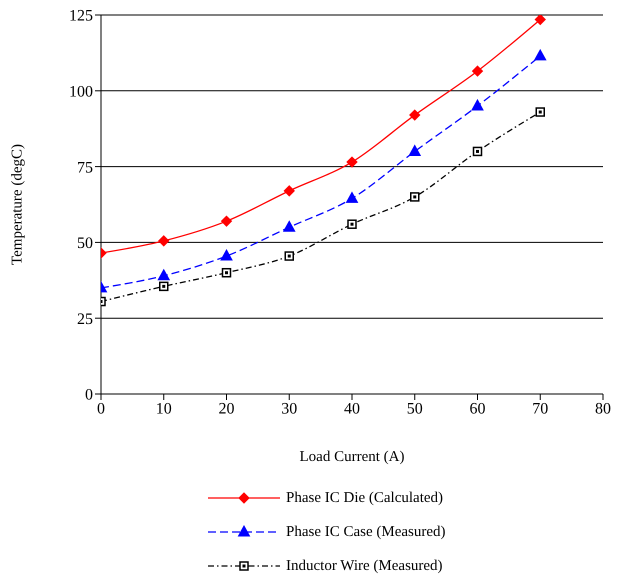 This screenshot has width=624, height=587. What do you see at coordinates (366, 532) in the screenshot?
I see `legend-label: Phase IC Case (Measured)` at bounding box center [366, 532].